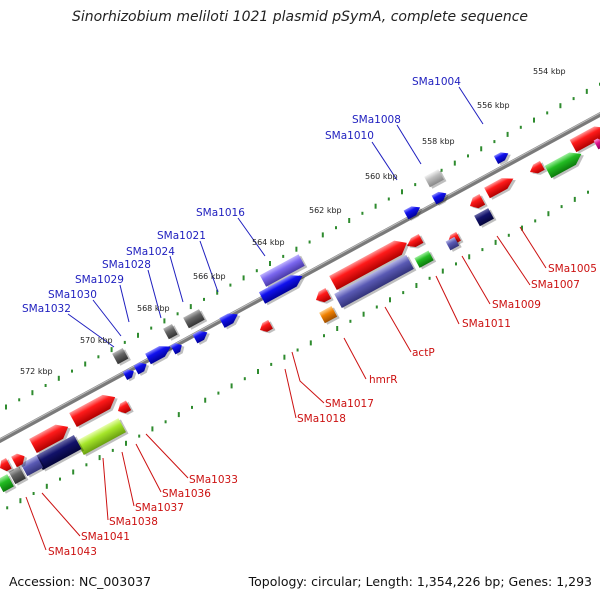 This screenshot has height=600, width=600. I want to click on gene-label-SMa1038: SMa1038, so click(133, 522).